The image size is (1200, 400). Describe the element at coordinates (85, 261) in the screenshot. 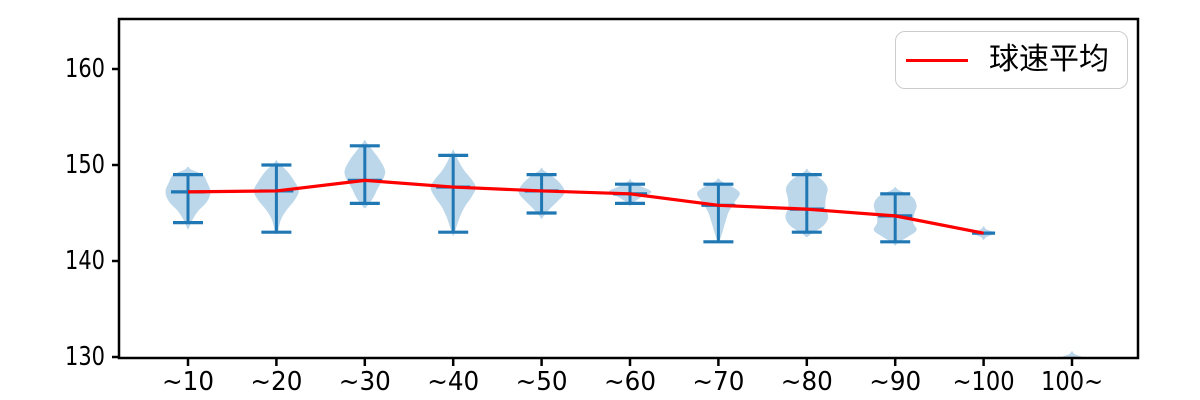

I see `y-tick-label-140: 140` at that location.